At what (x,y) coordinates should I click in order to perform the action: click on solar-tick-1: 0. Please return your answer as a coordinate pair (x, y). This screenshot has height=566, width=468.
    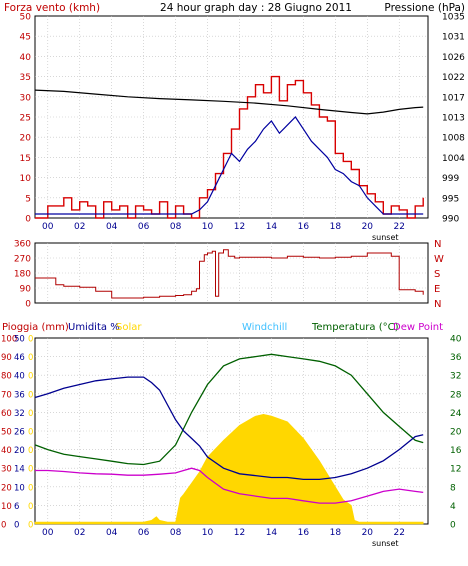
    Looking at the image, I should click on (30, 507).